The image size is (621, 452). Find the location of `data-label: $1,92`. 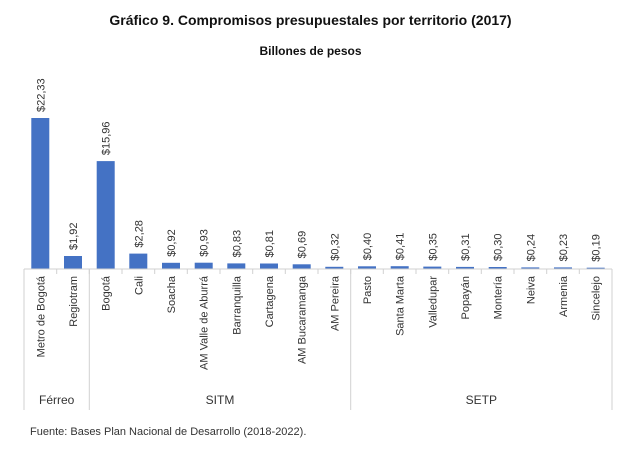

data-label: $1,92 is located at coordinates (74, 236).